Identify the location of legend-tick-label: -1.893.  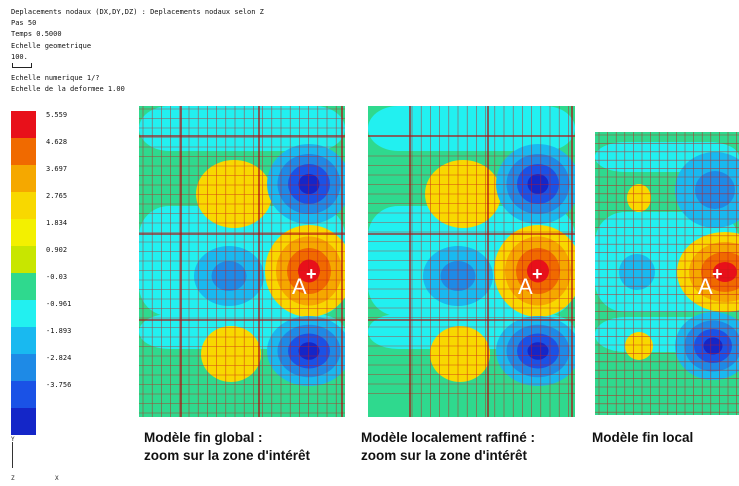
(59, 331).